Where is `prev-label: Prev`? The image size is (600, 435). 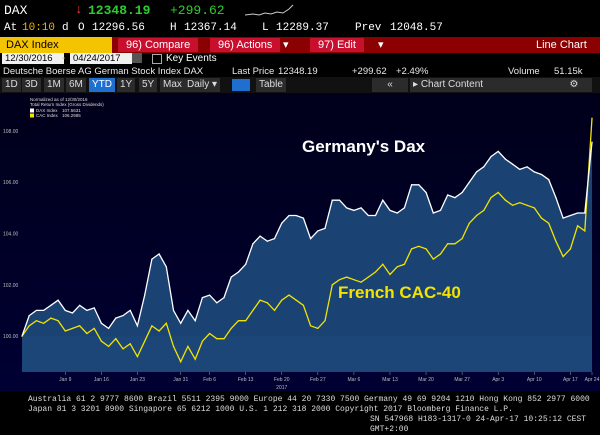
prev-label: Prev is located at coordinates (368, 28).